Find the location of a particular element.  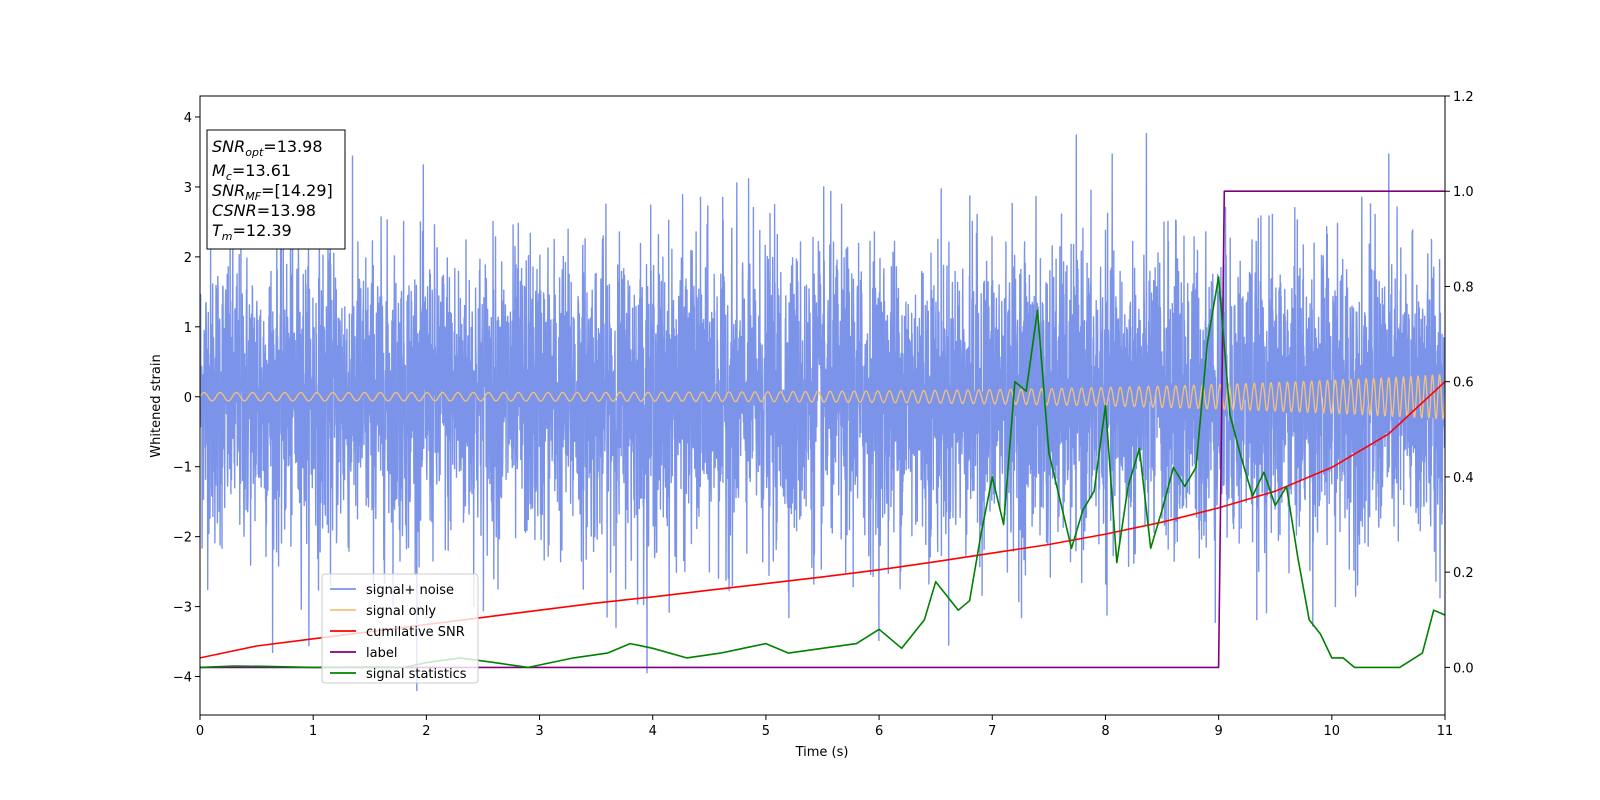

annotation-line: SNRopt=13.98 is located at coordinates (267, 148).